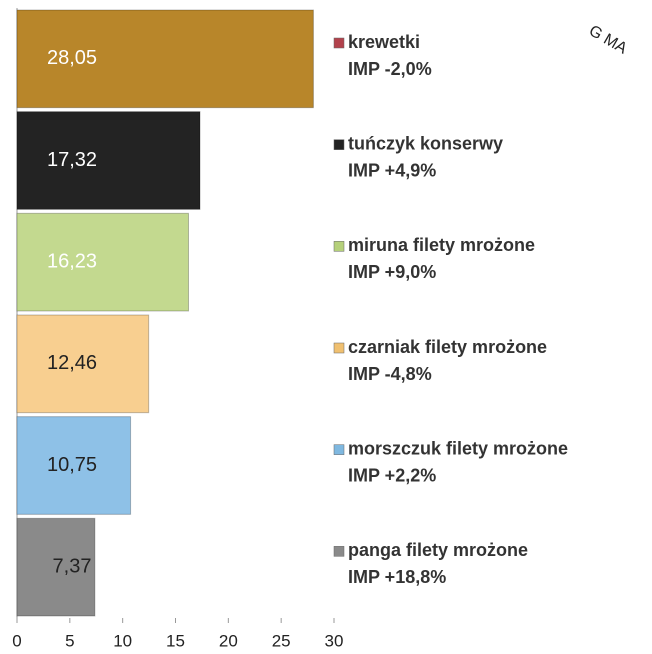 The height and width of the screenshot is (654, 652). What do you see at coordinates (447, 347) in the screenshot?
I see `legend-label: czarniak filety mrożone` at bounding box center [447, 347].